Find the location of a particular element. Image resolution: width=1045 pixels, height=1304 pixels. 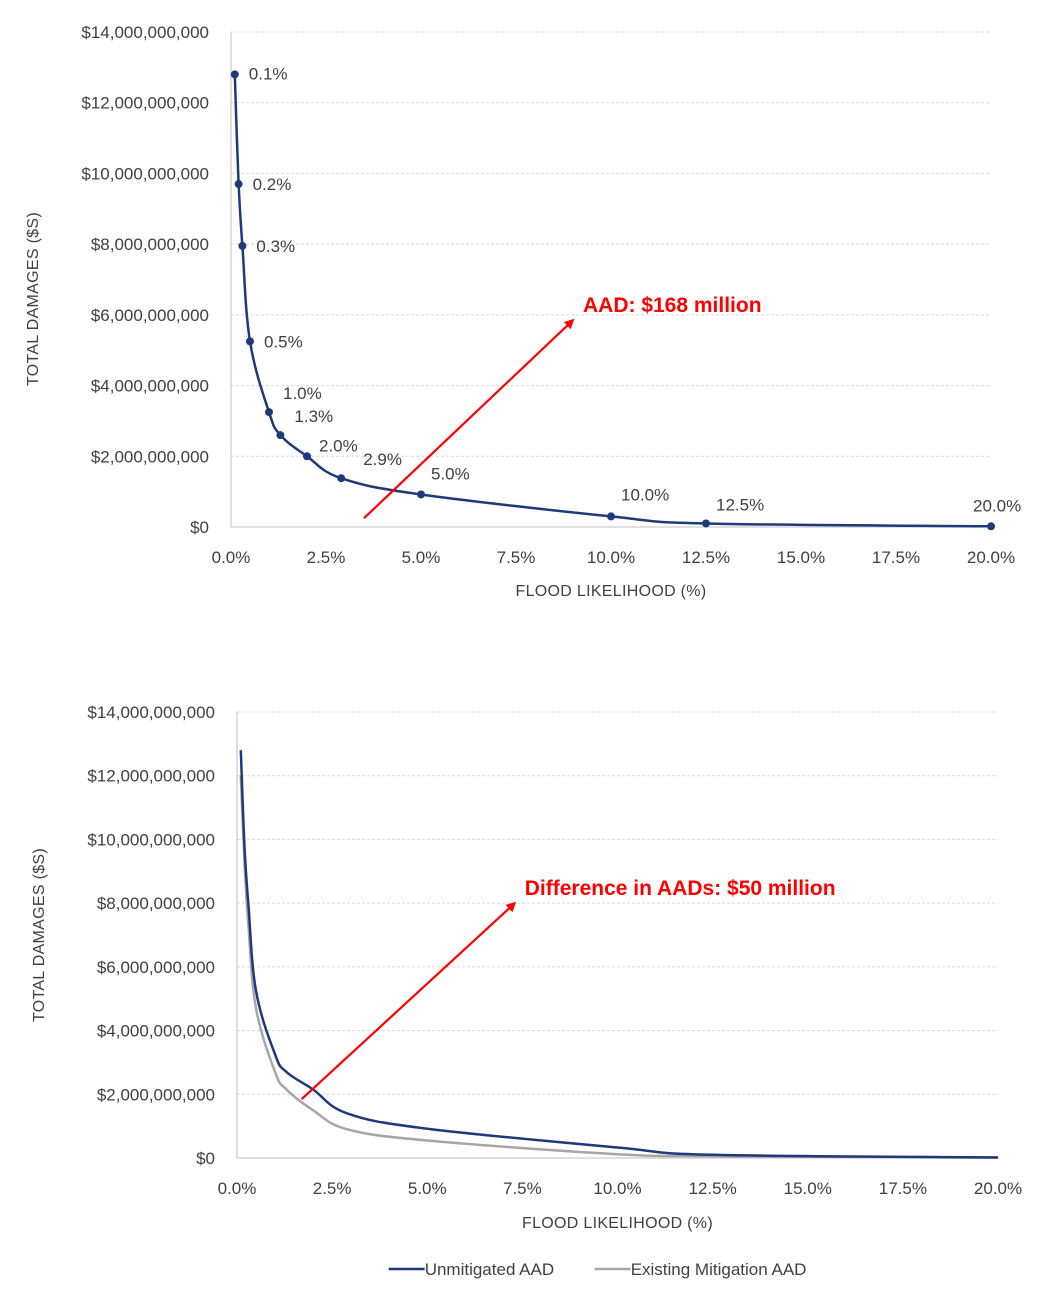

annotation-text: Difference in AADs: $50 million is located at coordinates (680, 888).